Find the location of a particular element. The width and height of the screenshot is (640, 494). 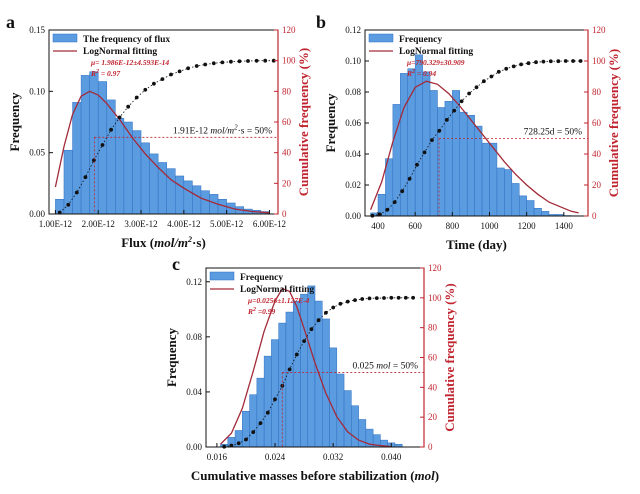

median-annotation-tail: = 50% is located at coordinates (404, 366).